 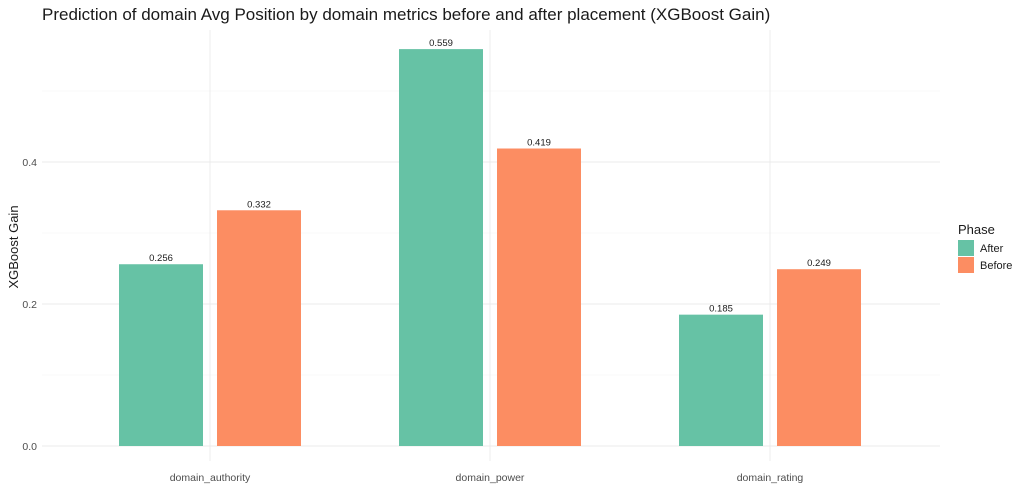 I want to click on x-tick-label: domain_power, so click(x=490, y=478).